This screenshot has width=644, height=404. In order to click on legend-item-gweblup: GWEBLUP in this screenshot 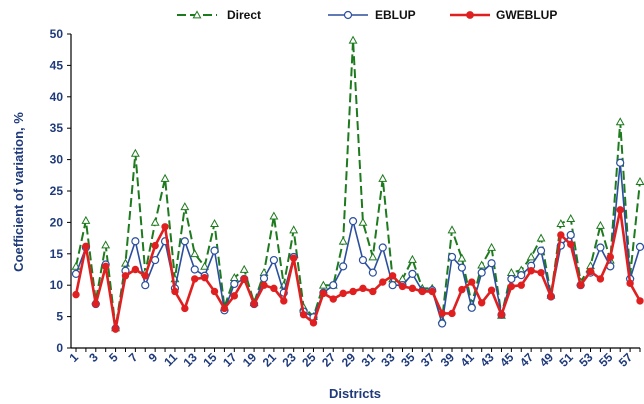, I will do `click(503, 15)`.